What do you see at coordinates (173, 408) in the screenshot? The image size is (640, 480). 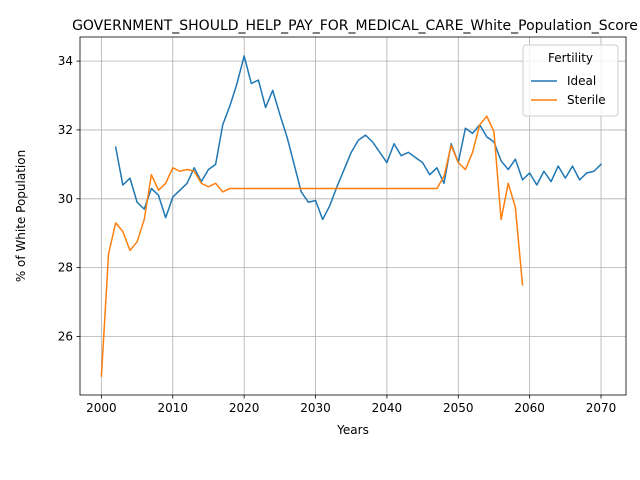 I see `x-tick-label: 2010` at bounding box center [173, 408].